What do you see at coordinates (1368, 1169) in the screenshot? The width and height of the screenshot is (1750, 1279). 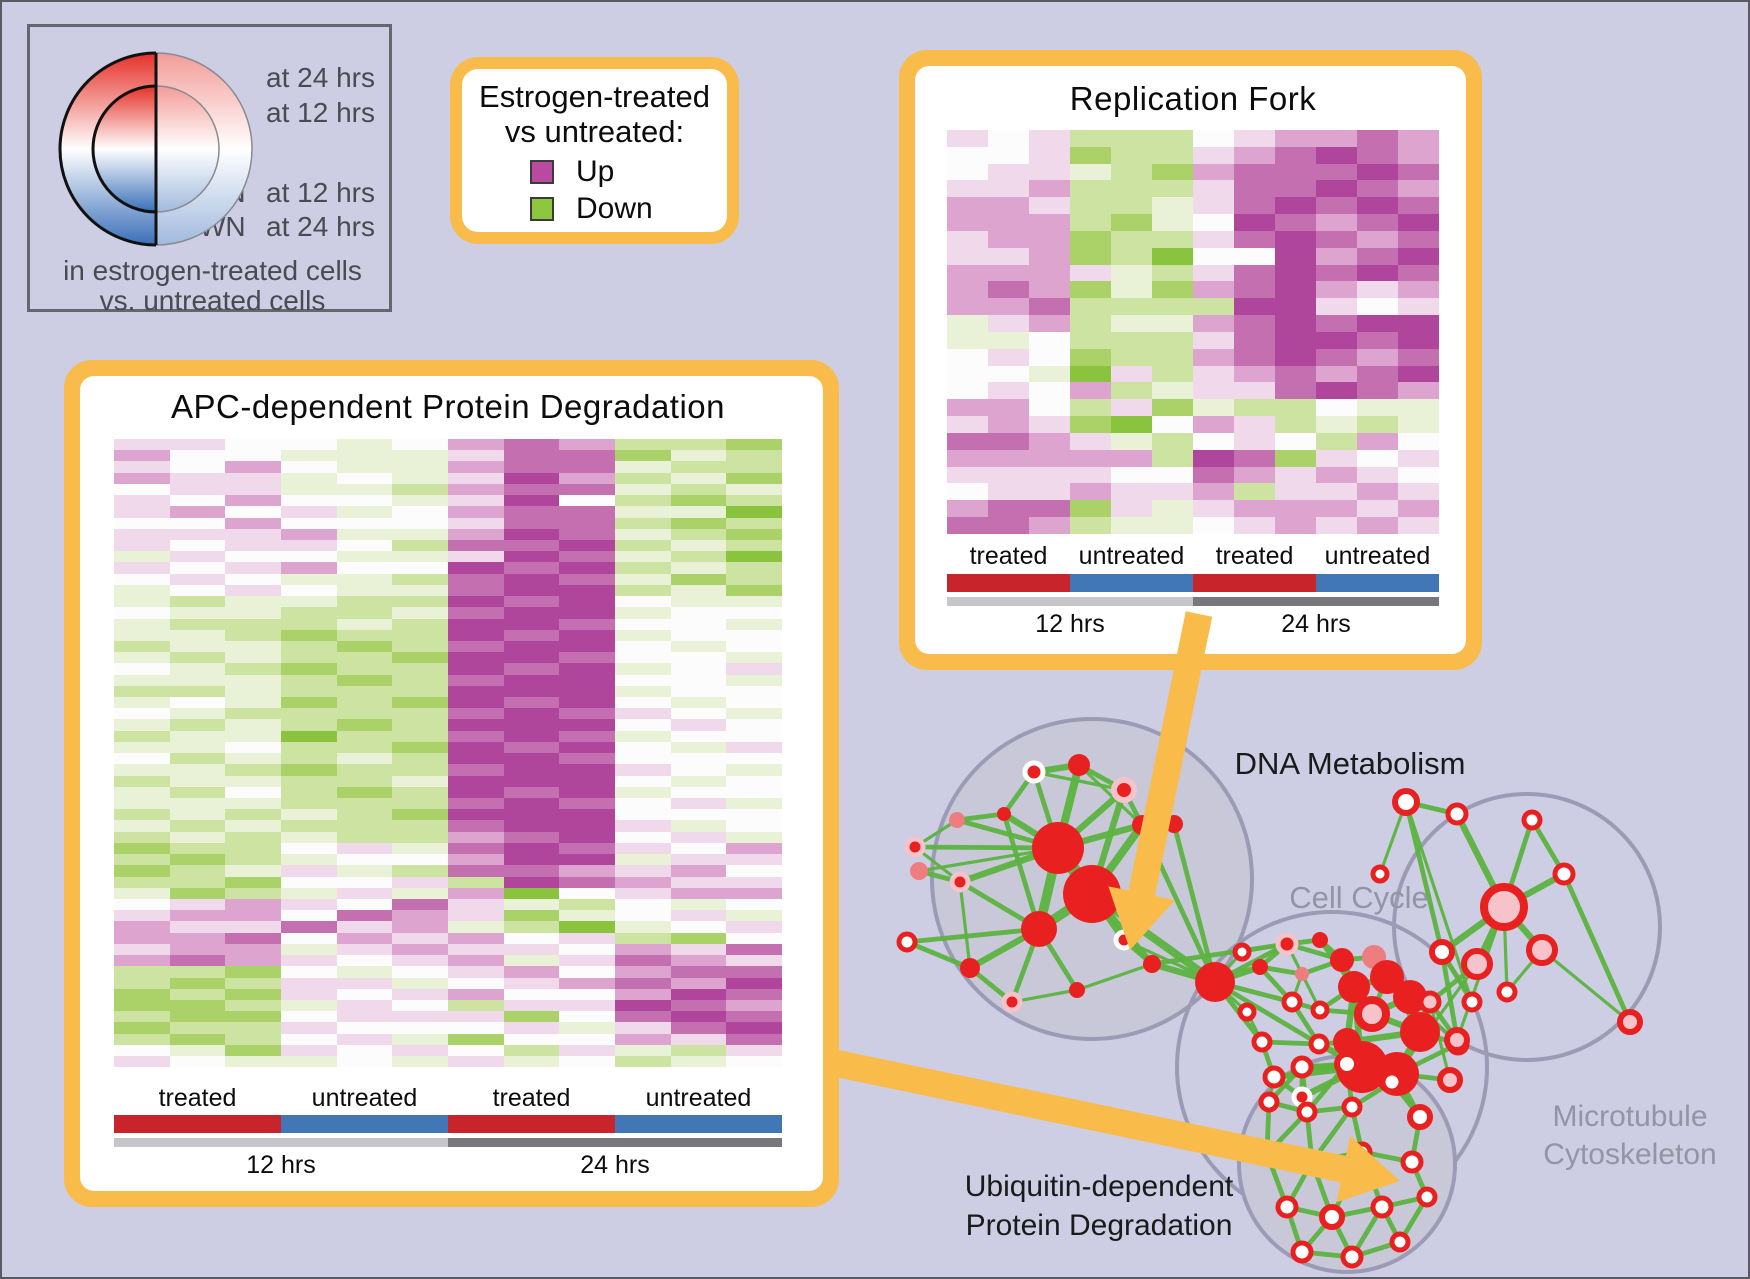 I see `arrow-apc-to-ubiquitin-head` at bounding box center [1368, 1169].